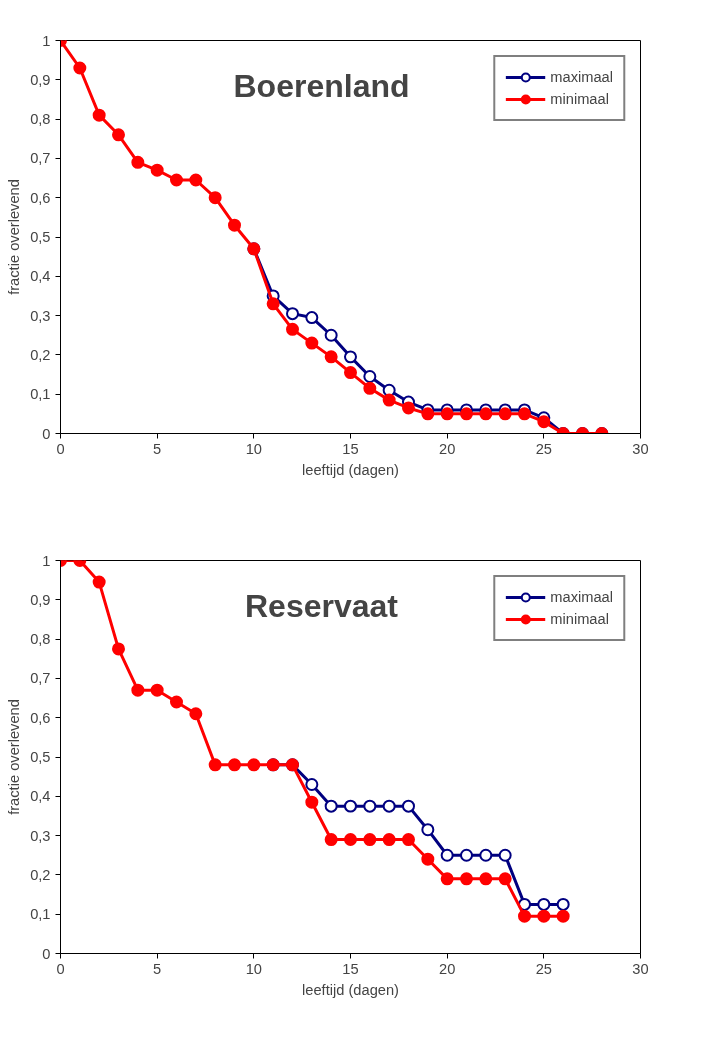  I want to click on text: Boerenland, so click(321, 86).